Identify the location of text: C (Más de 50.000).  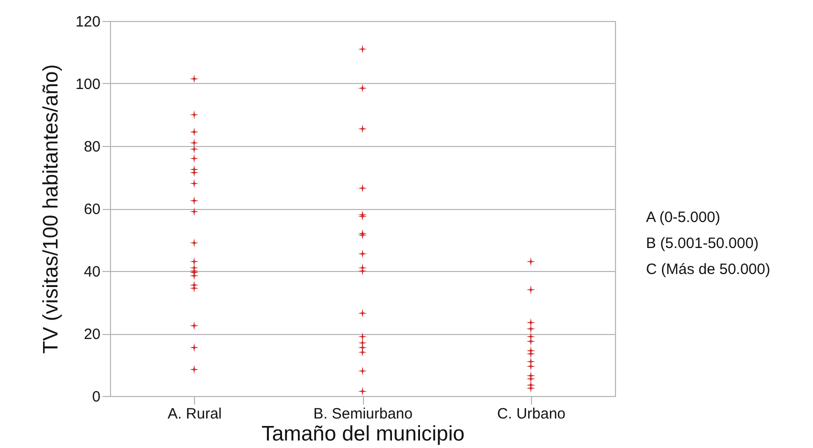
(708, 270).